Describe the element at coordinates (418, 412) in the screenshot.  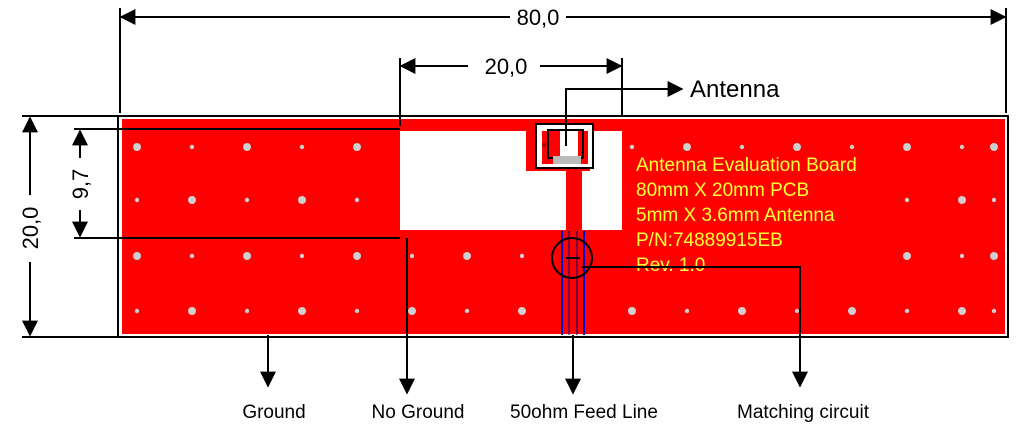
I see `no-ground-callout-label: No Ground` at that location.